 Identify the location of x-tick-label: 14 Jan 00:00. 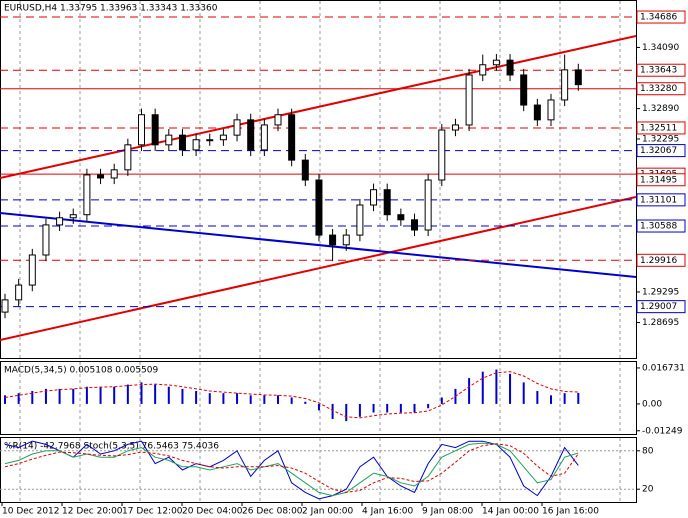
(510, 512).